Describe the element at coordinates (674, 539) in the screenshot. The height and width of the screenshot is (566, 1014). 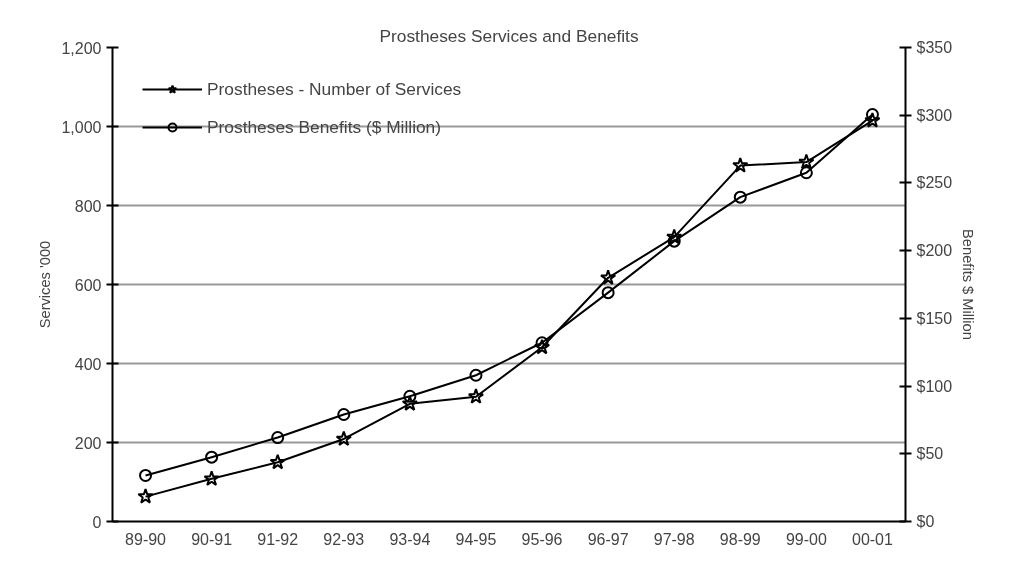
I see `x-tick-label: 97-98` at that location.